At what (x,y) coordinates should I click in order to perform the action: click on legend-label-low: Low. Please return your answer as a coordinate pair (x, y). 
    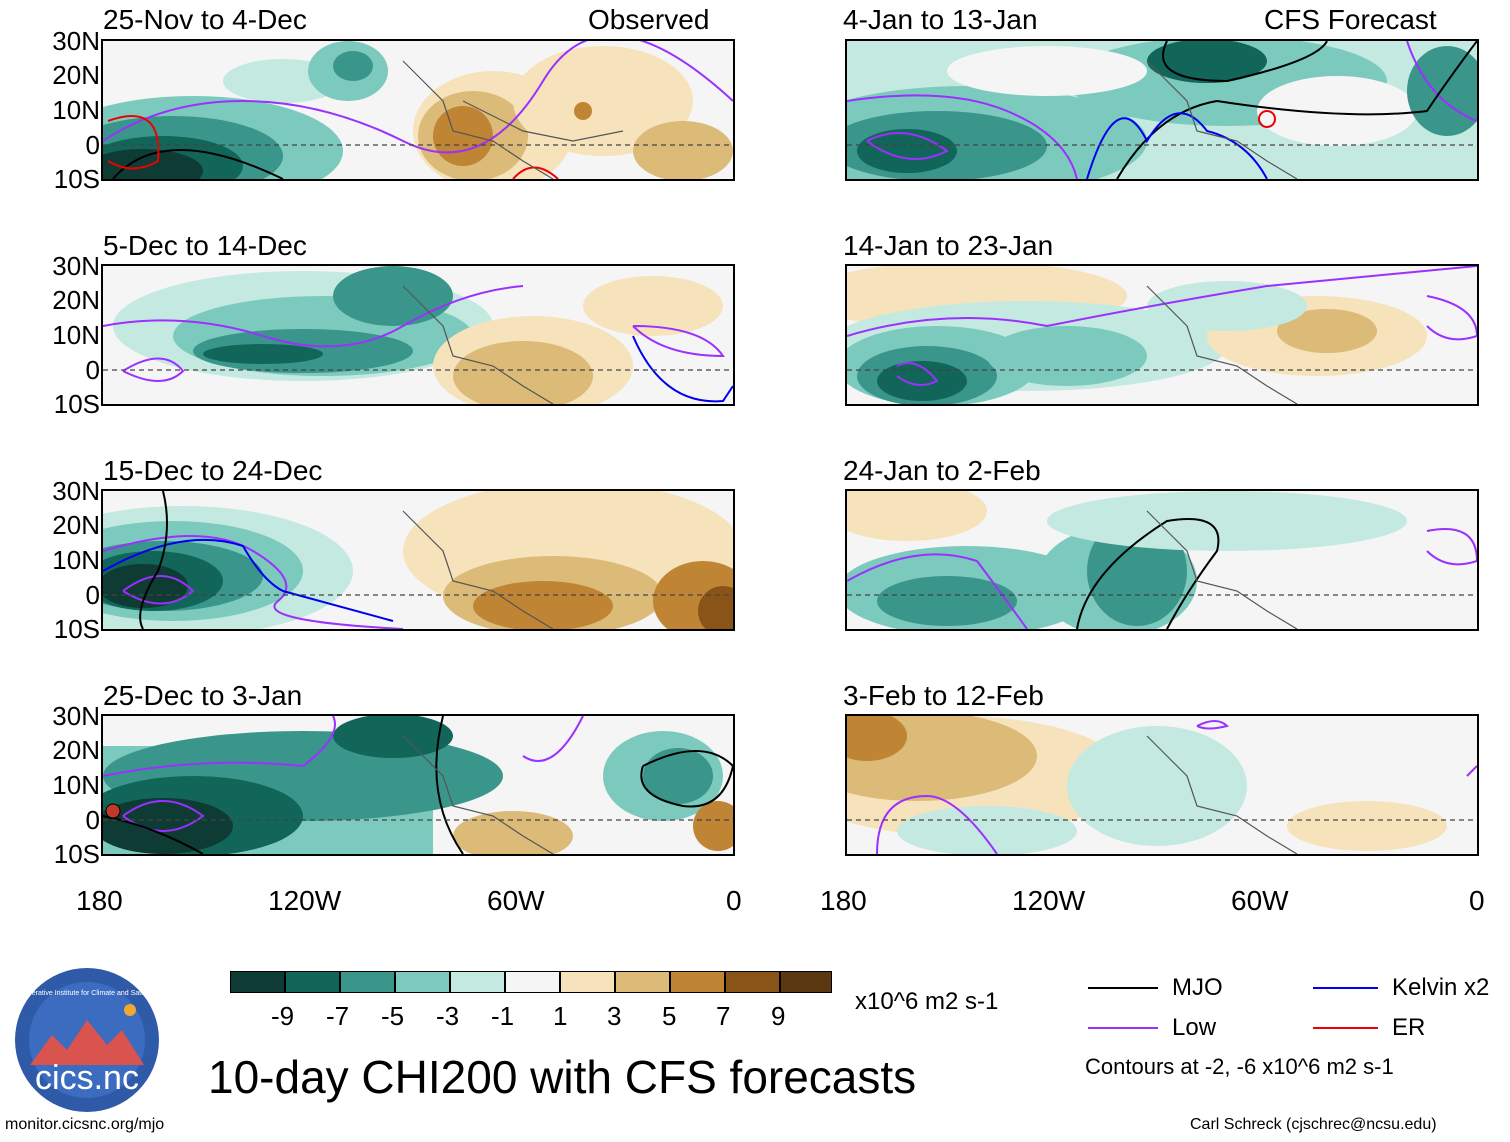
    Looking at the image, I should click on (1194, 1027).